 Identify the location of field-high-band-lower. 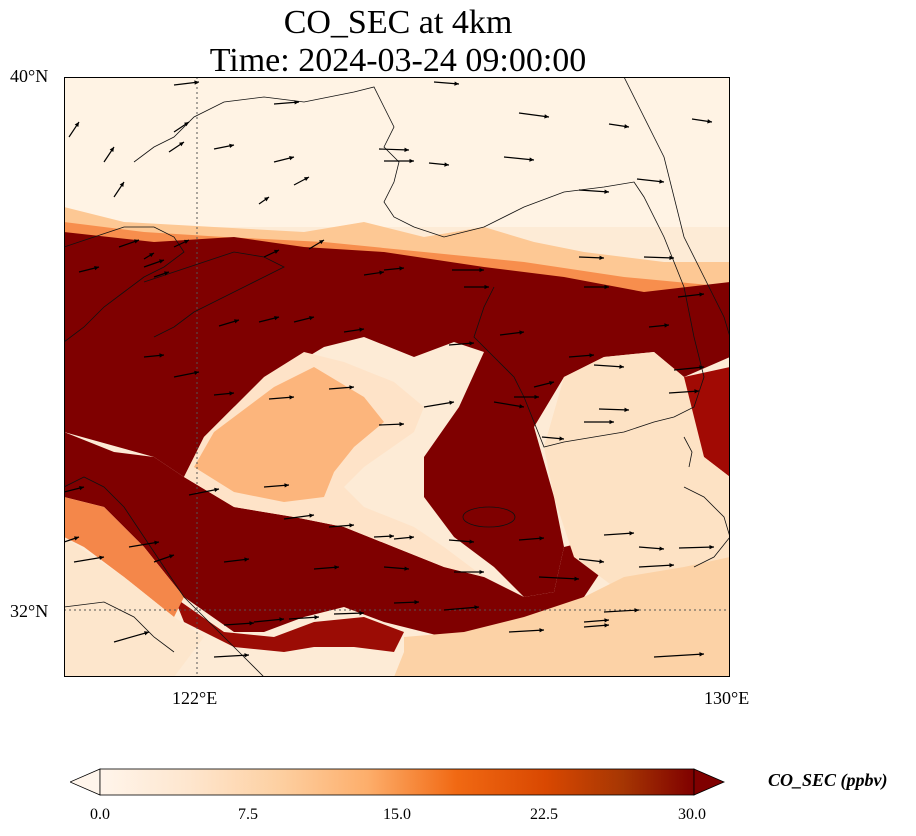
(334, 534).